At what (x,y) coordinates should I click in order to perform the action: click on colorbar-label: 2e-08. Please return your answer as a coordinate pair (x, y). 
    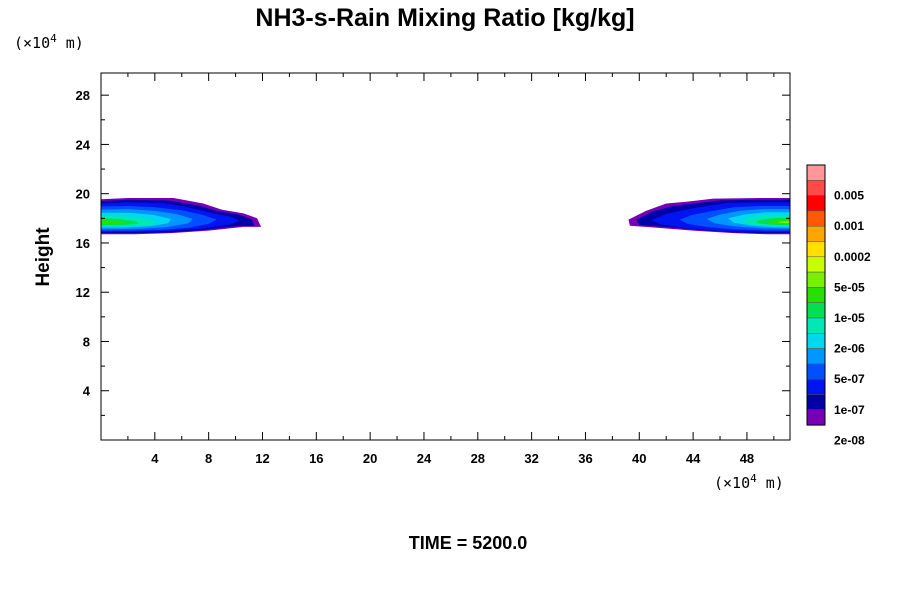
    Looking at the image, I should click on (849, 440).